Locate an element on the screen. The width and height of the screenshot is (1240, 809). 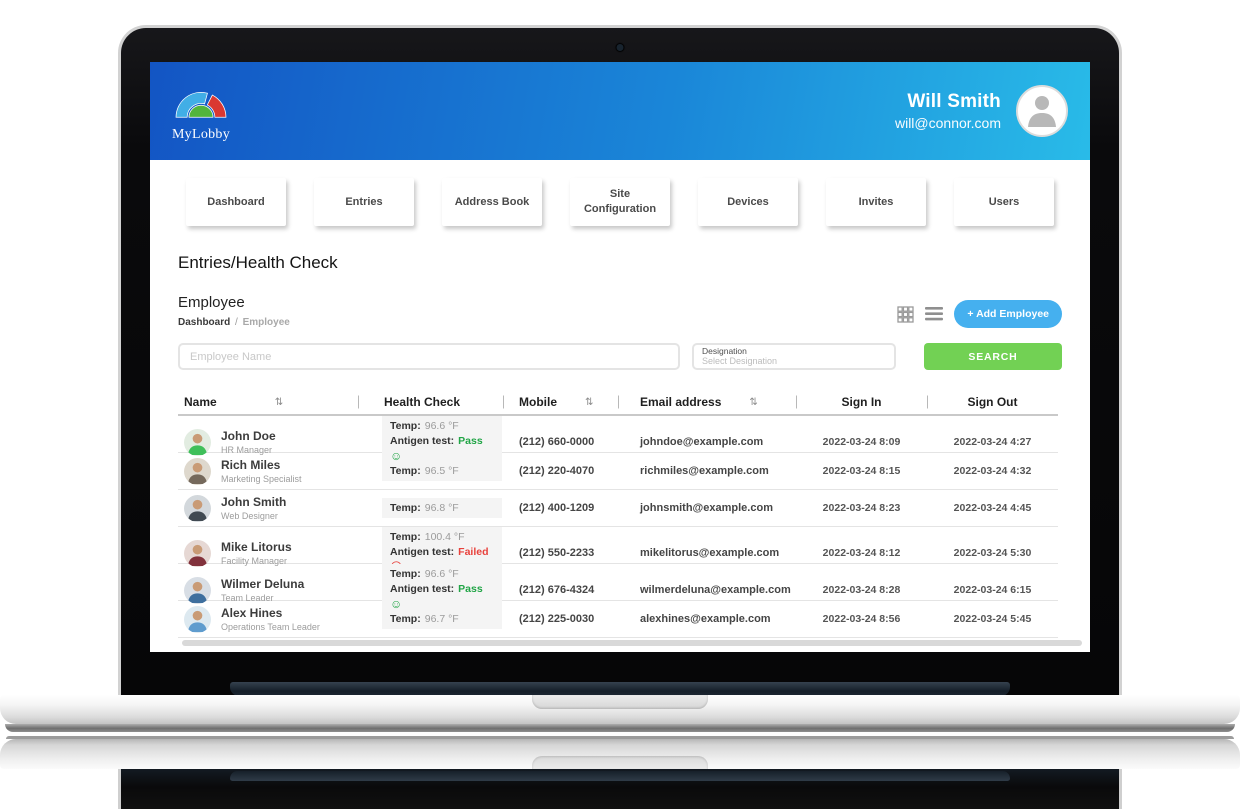
nav-tab: Entries is located at coordinates (364, 202).